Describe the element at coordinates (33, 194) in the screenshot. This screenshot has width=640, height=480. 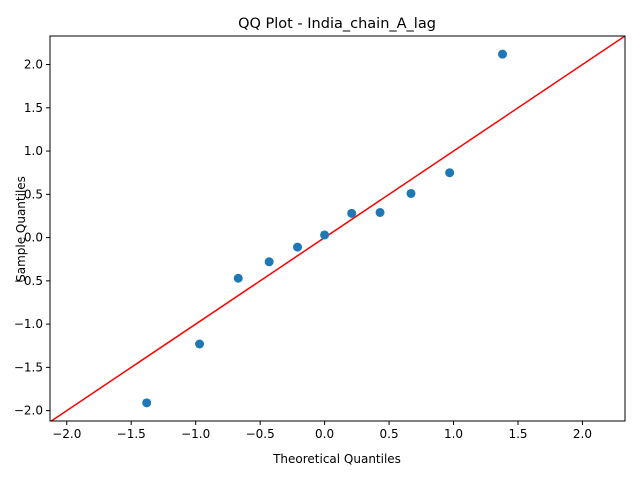
I see `y-tick-label: 0.5` at that location.